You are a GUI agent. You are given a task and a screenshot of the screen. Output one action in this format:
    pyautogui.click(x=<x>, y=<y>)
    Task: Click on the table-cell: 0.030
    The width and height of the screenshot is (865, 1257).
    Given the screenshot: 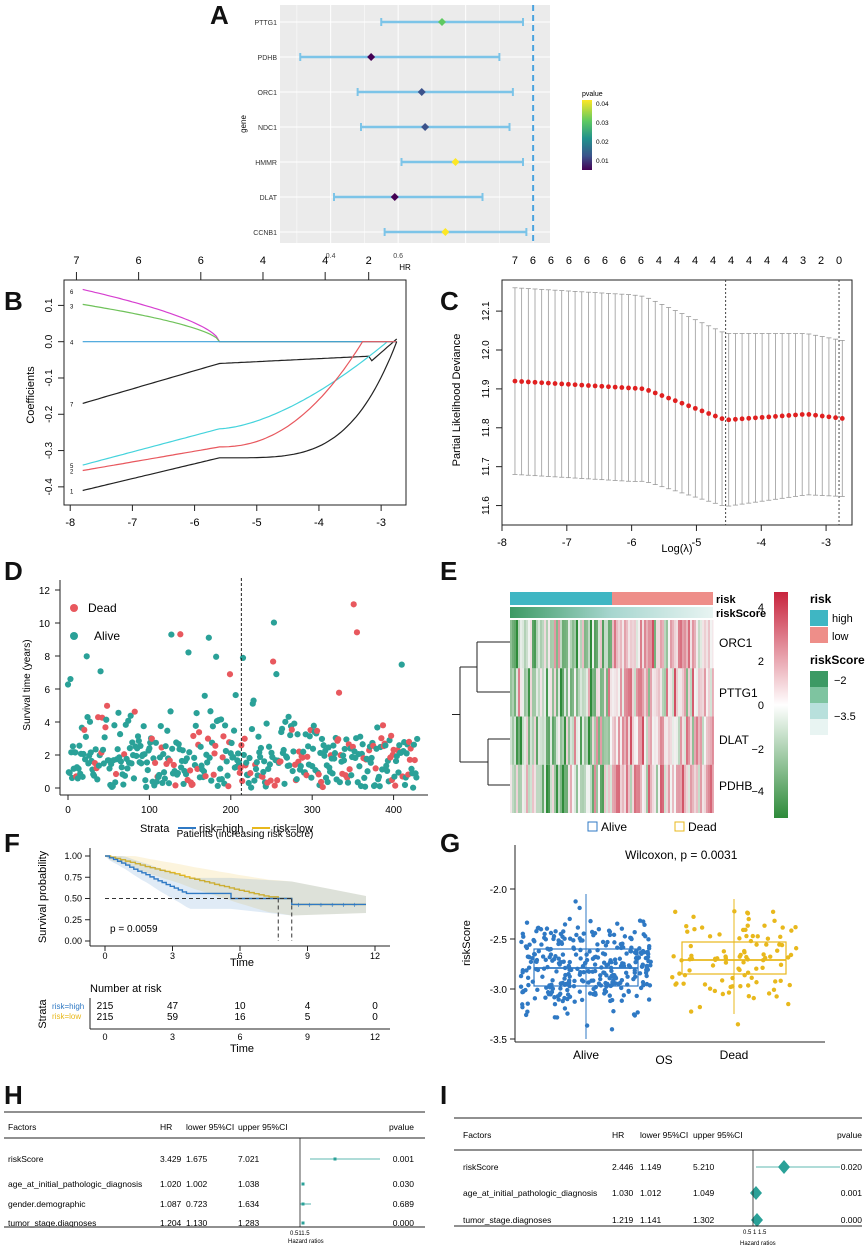 What is the action you would take?
    pyautogui.click(x=404, y=1184)
    